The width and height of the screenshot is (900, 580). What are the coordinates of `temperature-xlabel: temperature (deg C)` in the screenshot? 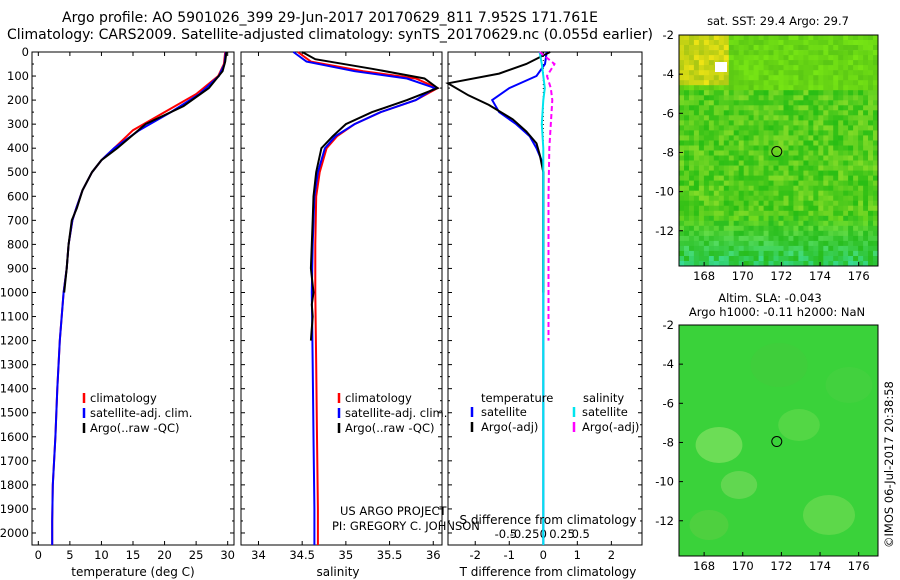 It's located at (132, 572).